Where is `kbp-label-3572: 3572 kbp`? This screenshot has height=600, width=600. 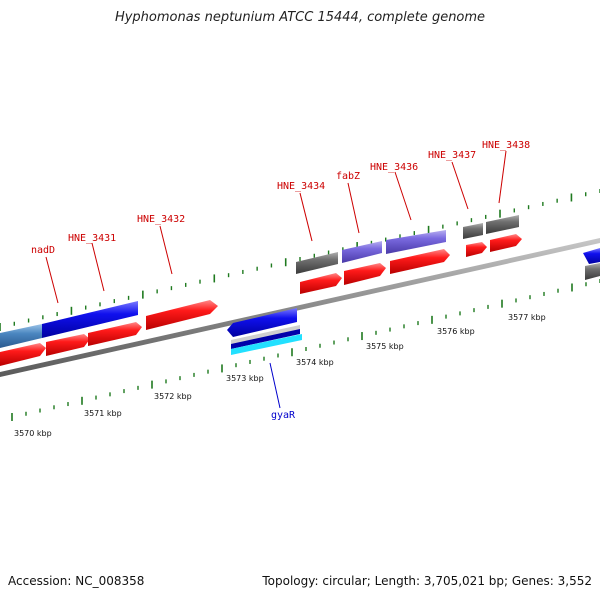
kbp-label-3572: 3572 kbp is located at coordinates (173, 396).